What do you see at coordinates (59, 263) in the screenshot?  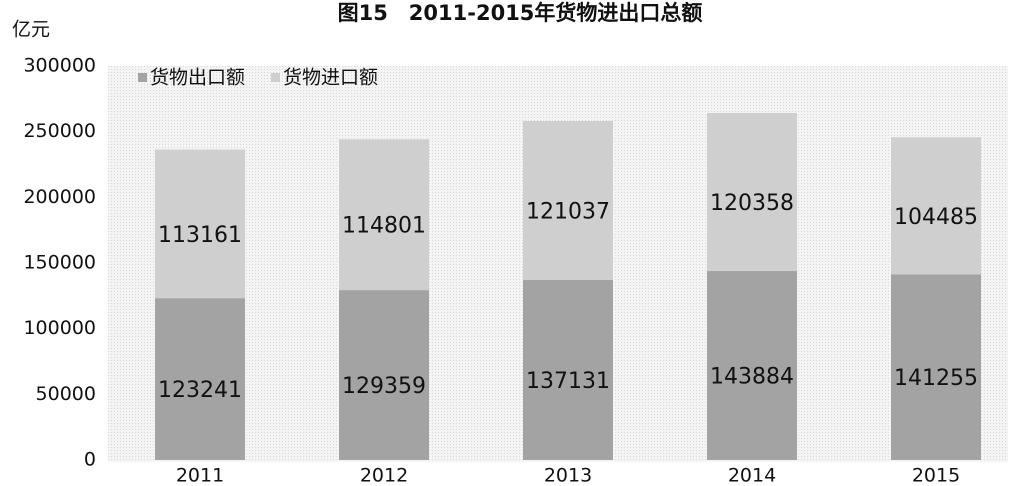 I see `y-tick-label: 150000` at bounding box center [59, 263].